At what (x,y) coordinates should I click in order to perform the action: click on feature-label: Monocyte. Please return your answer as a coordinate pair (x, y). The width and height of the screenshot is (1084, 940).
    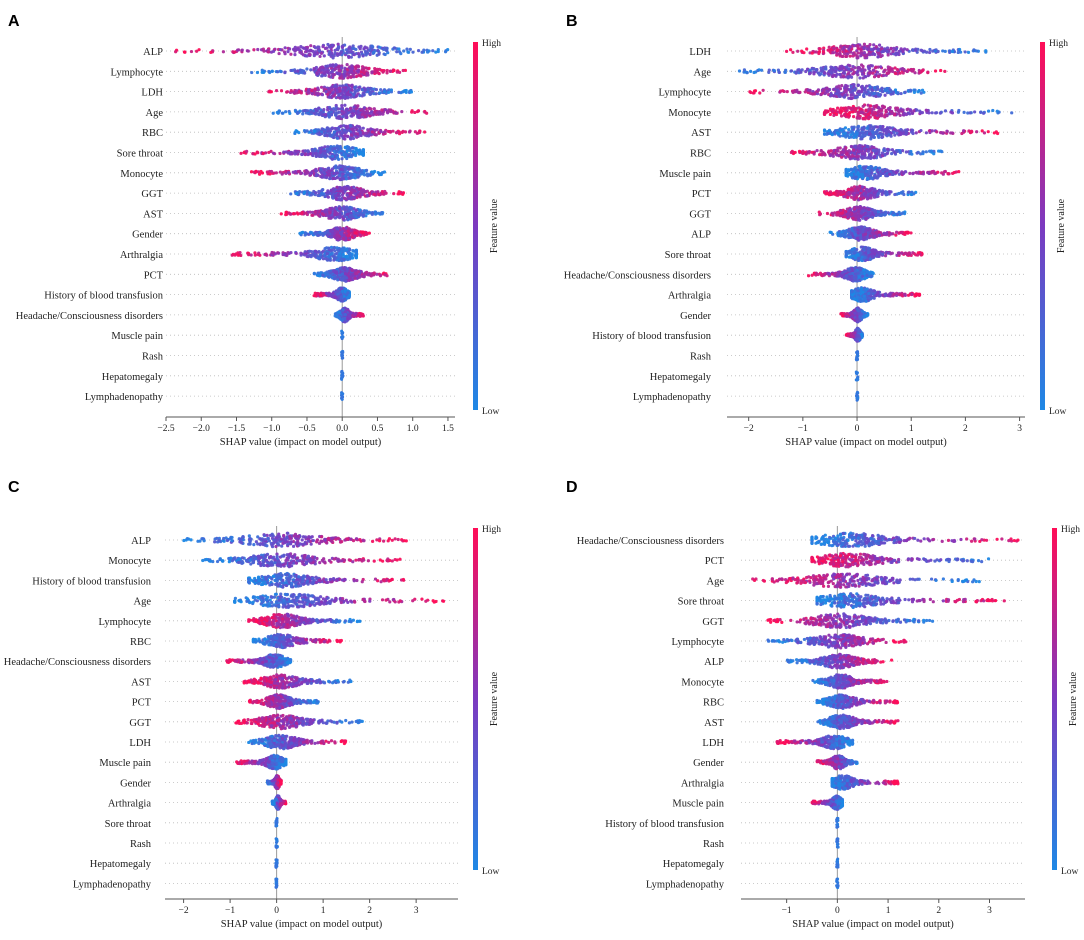
    Looking at the image, I should click on (141, 174).